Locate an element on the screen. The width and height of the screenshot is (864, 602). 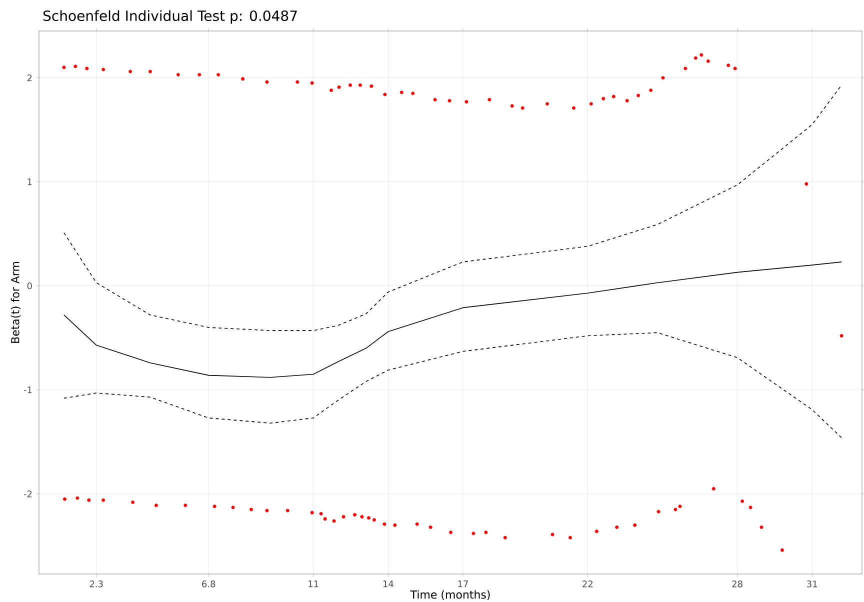
x-tick-label: 2.3 is located at coordinates (96, 584).